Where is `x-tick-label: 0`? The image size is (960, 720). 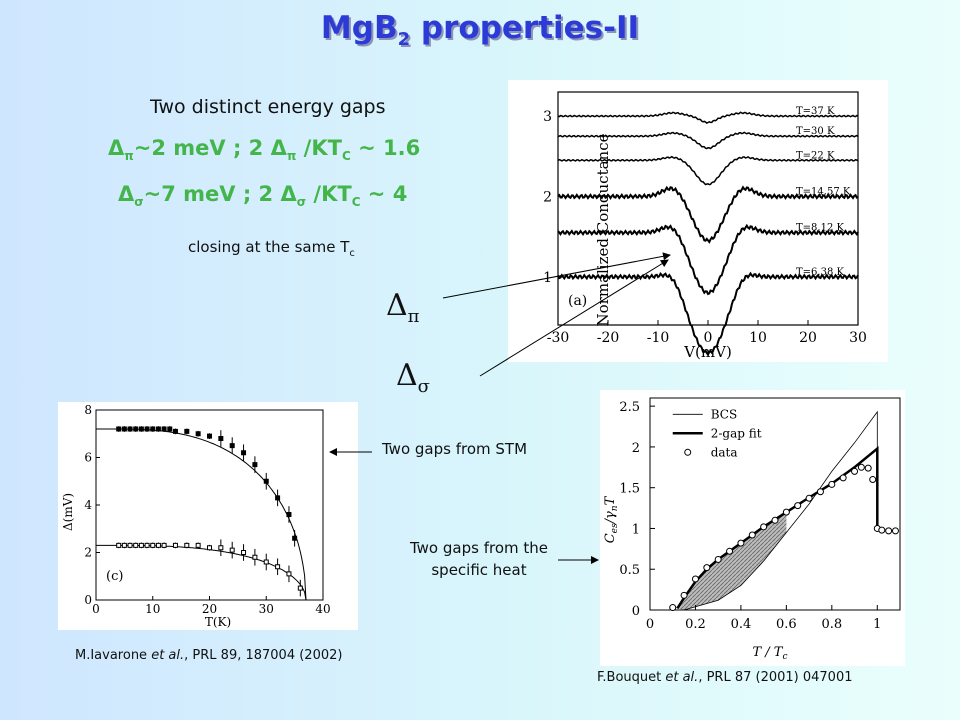
x-tick-label: 0 is located at coordinates (708, 338).